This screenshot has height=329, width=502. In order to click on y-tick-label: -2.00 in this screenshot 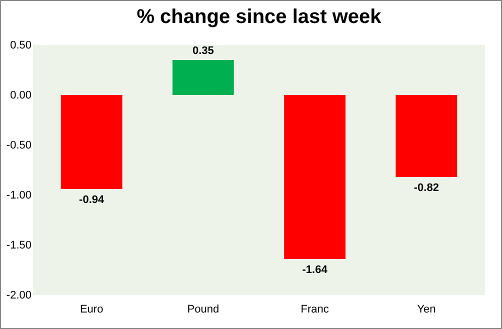, I will do `click(19, 296)`.